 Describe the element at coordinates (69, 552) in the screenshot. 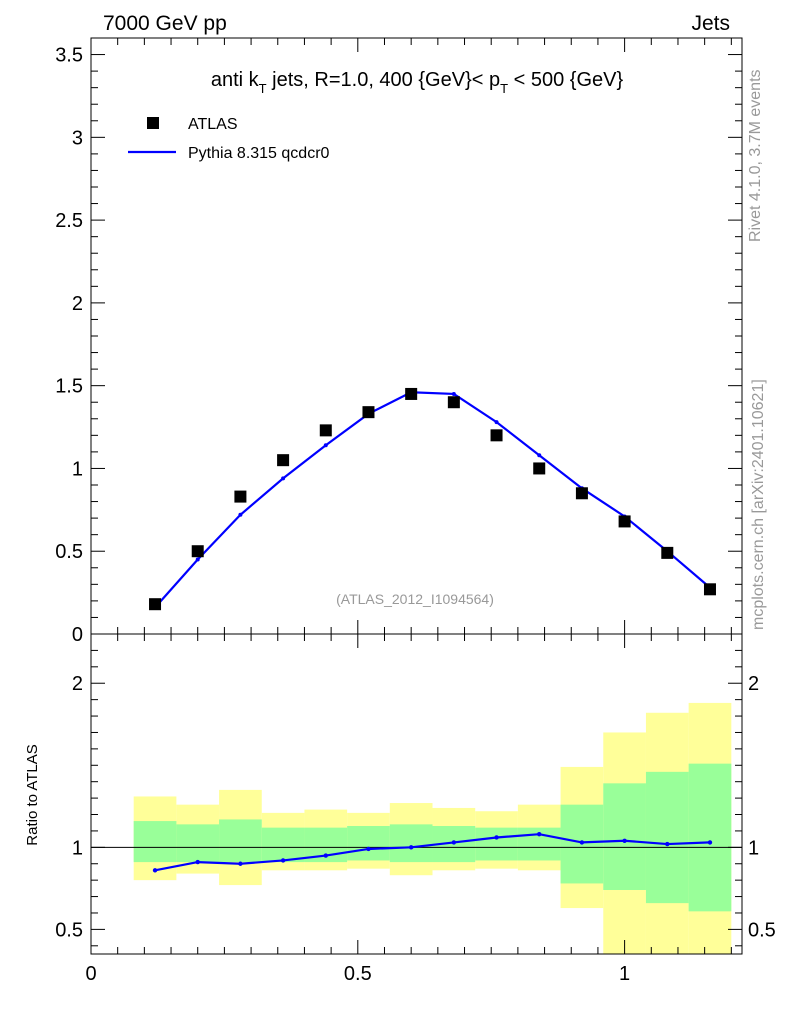

I see `main-ytick-label: 0.5` at that location.